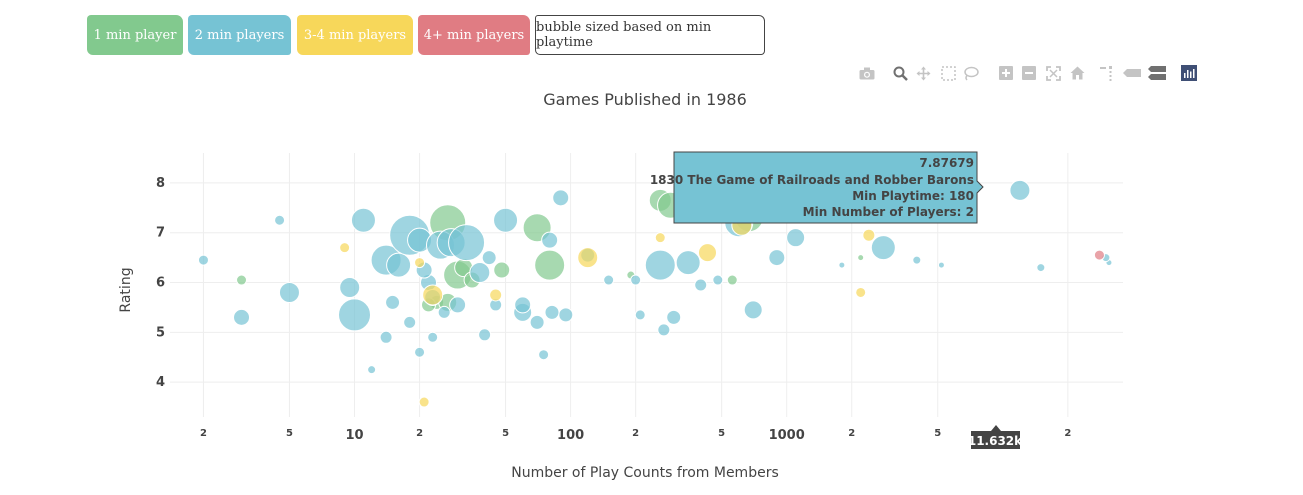 The width and height of the screenshot is (1303, 495). Describe the element at coordinates (474, 35) in the screenshot. I see `filter-4-plus-min-players-button: 4+ min players` at that location.